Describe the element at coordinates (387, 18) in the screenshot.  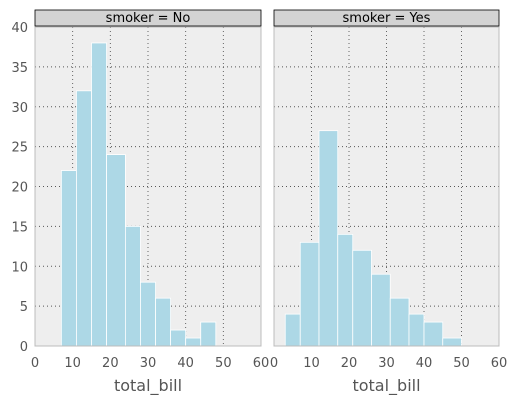
I see `facet-title: smoker = Yes` at that location.